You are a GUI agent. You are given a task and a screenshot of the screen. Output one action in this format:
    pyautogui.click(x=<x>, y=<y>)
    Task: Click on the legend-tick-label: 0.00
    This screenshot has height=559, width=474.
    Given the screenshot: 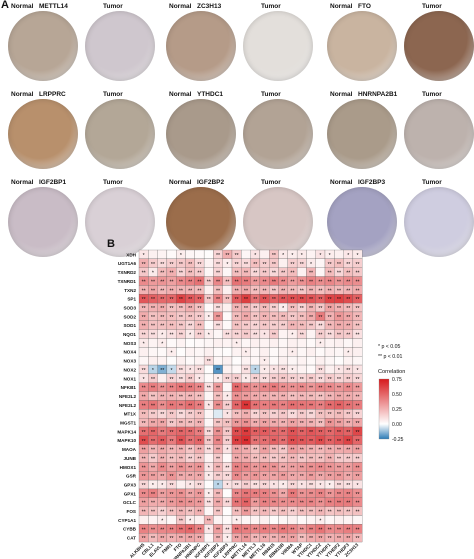 What is the action you would take?
    pyautogui.click(x=397, y=425)
    